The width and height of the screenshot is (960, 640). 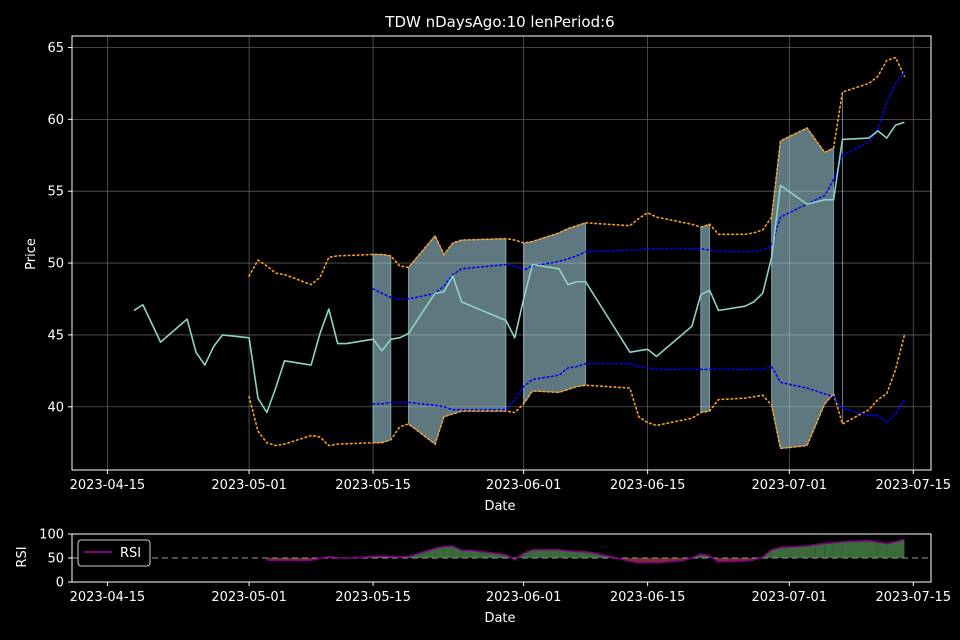 What do you see at coordinates (373, 597) in the screenshot?
I see `rsi-x-tick-label: 2023-05-15` at bounding box center [373, 597].